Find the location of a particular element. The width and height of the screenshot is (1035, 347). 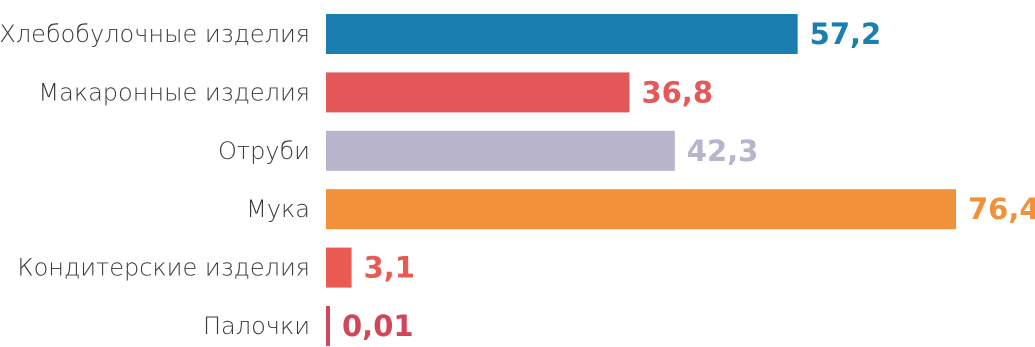

category-label: Кондитерские изделия is located at coordinates (163, 268).